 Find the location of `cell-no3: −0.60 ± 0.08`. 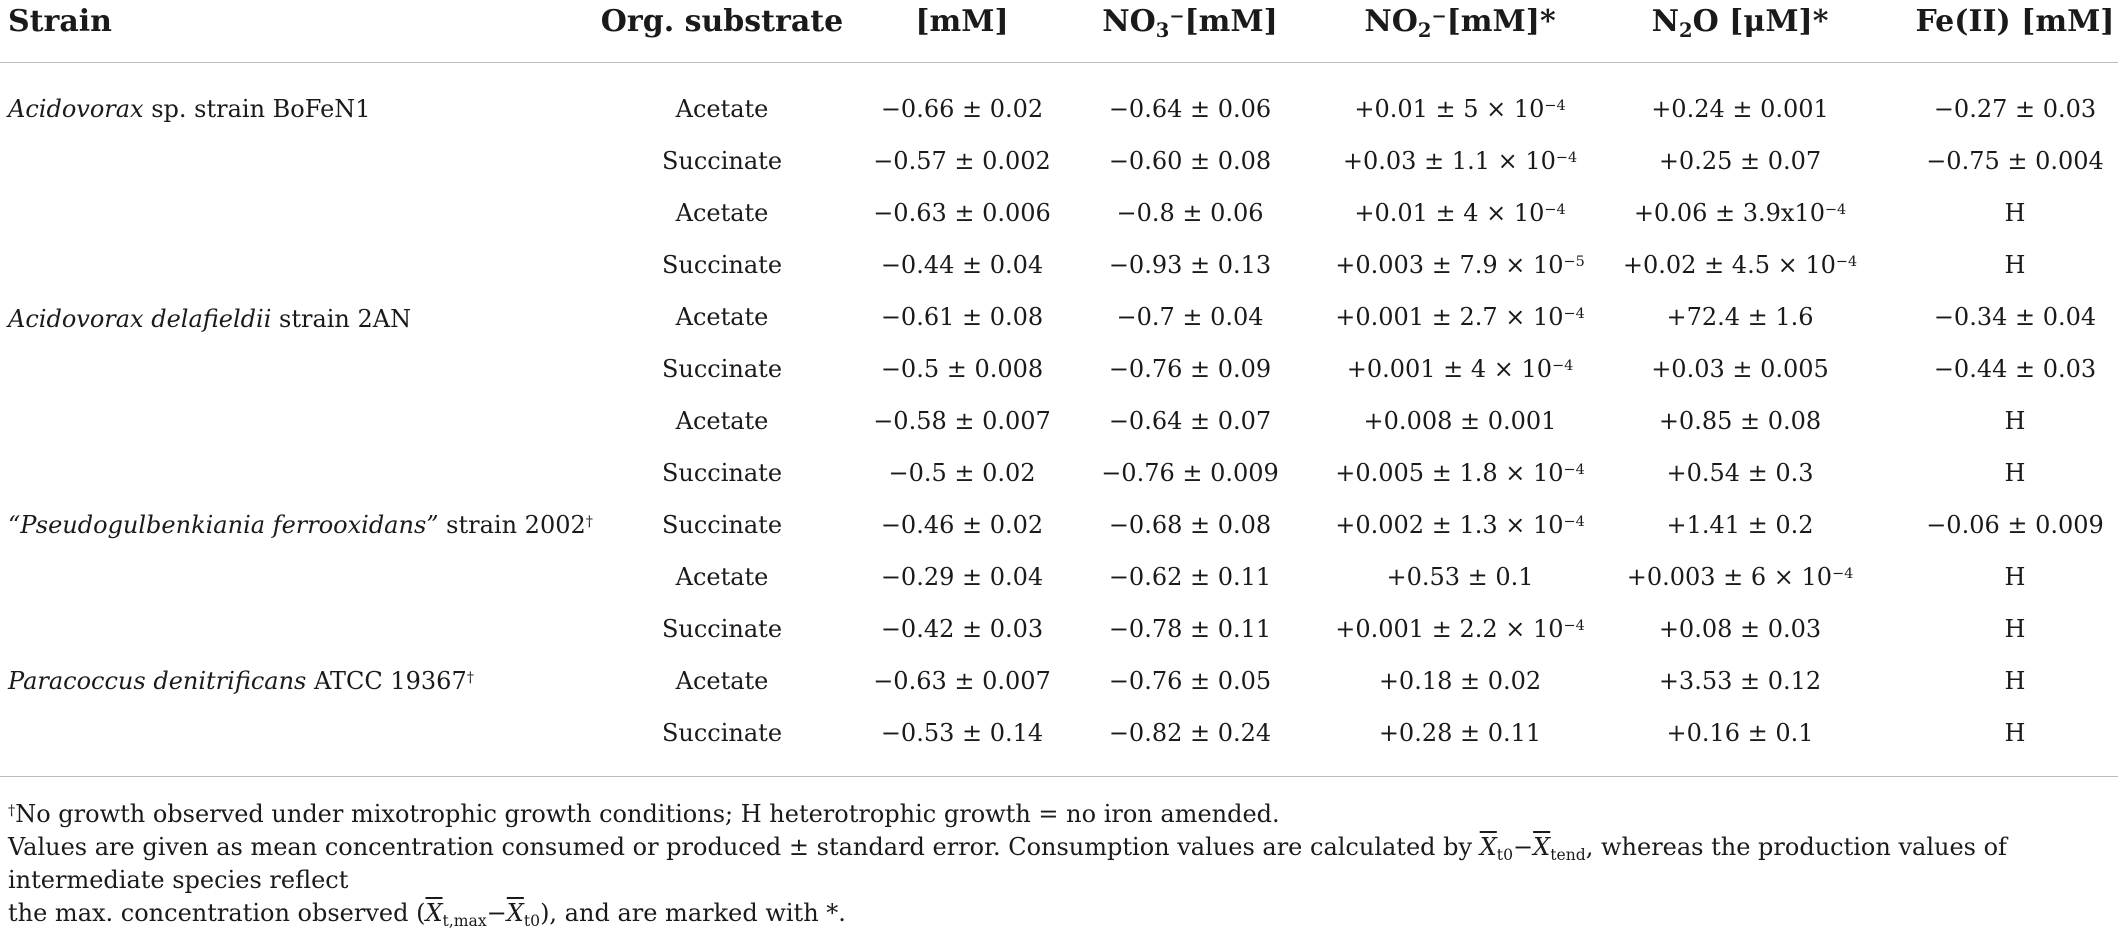

cell-no3: −0.60 ± 0.08 is located at coordinates (1190, 161).